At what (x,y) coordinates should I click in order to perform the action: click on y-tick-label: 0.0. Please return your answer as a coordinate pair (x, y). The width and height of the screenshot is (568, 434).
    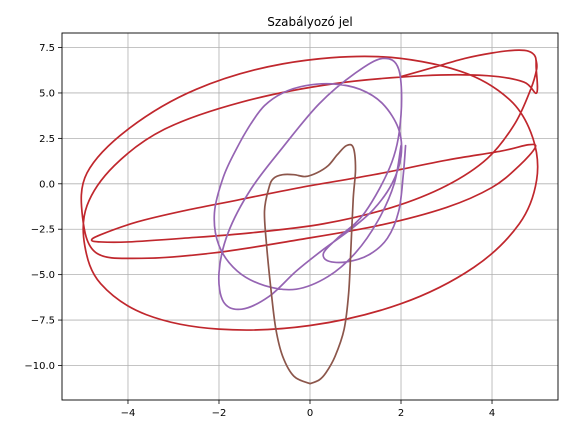
    Looking at the image, I should click on (47, 184).